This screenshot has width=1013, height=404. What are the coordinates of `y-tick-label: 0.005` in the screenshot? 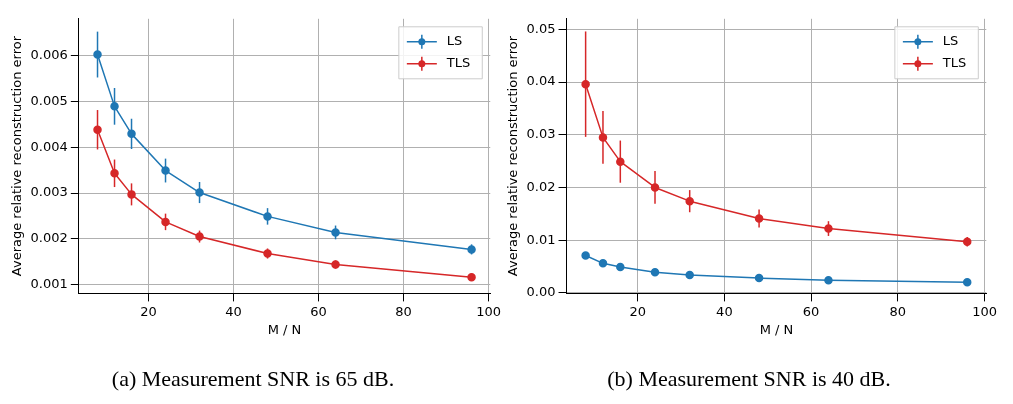 It's located at (49, 100).